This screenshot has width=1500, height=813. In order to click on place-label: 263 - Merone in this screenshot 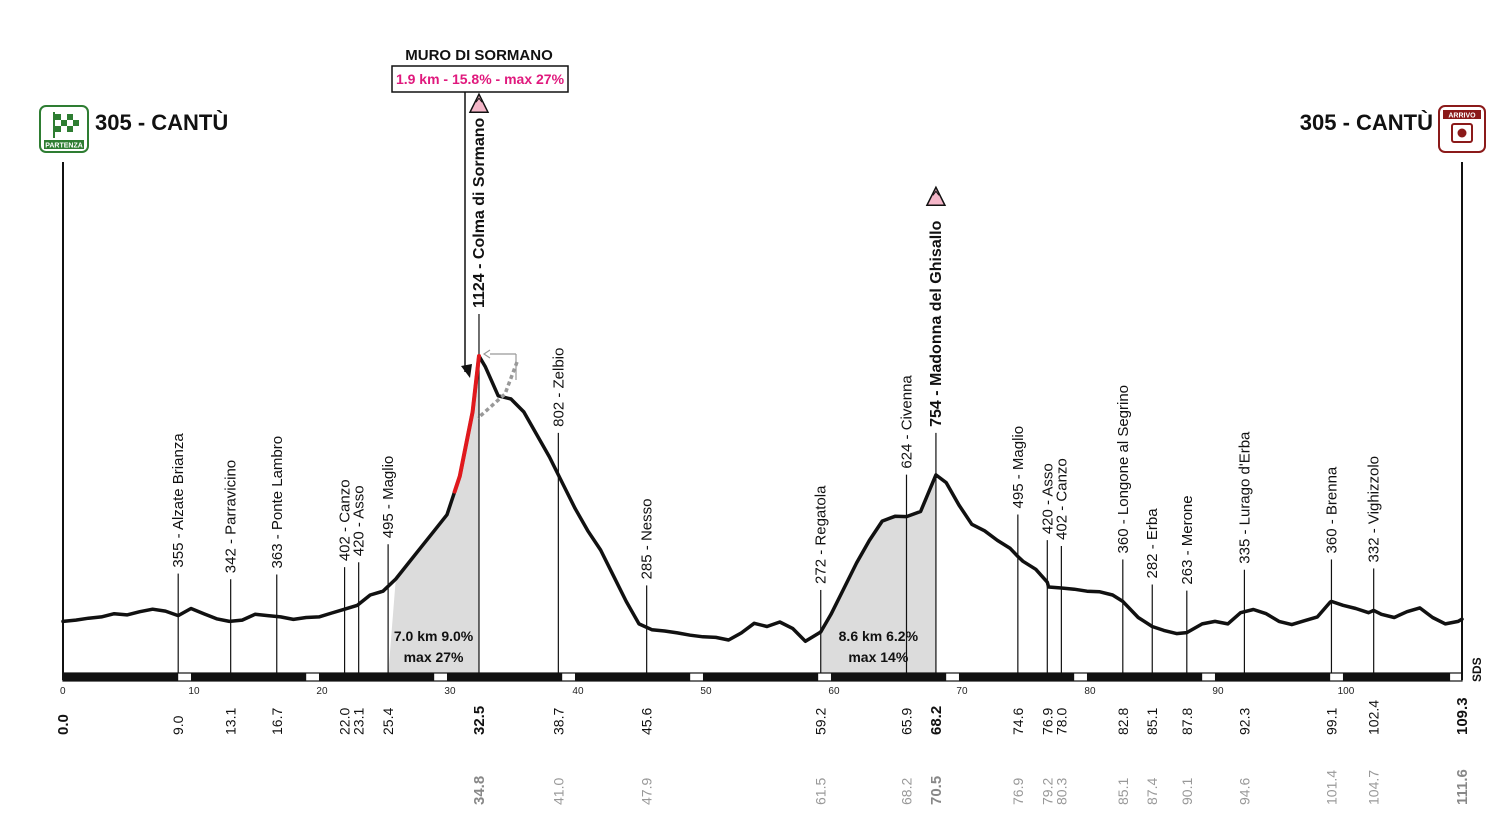, I will do `click(1187, 539)`.